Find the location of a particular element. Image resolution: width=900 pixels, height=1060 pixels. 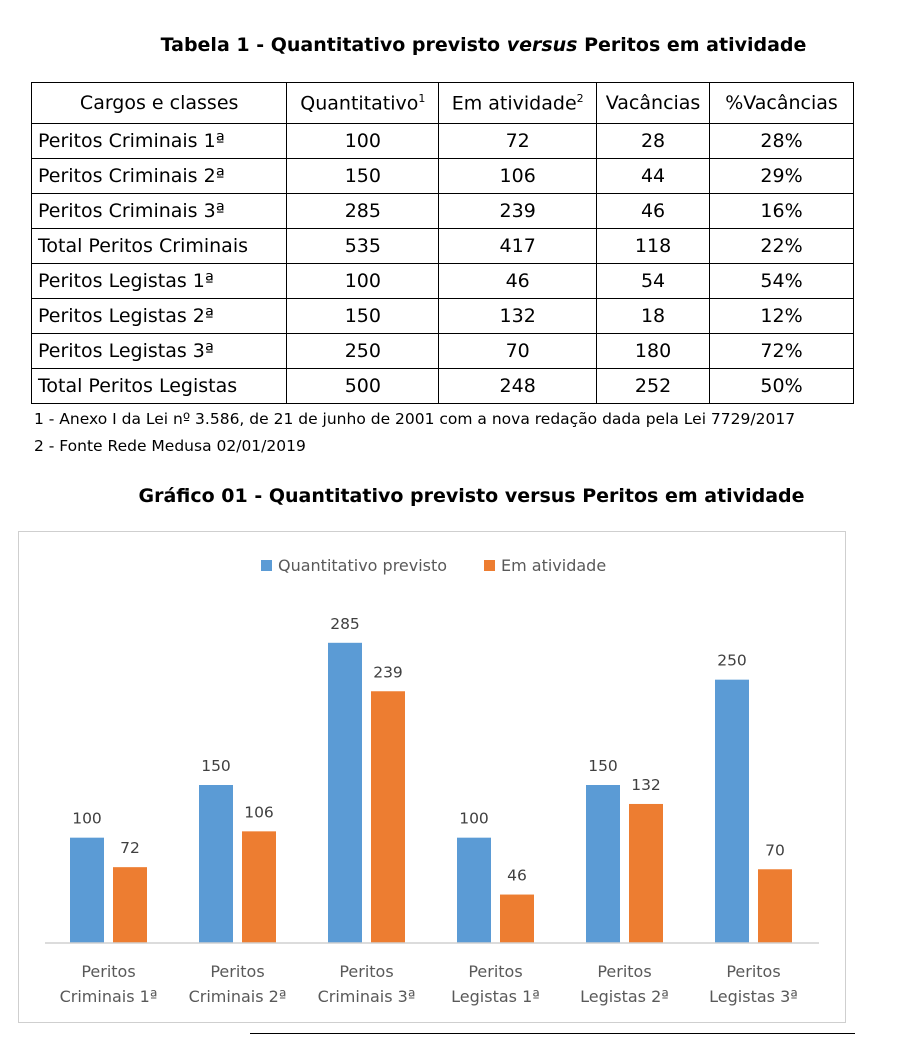

data-label-0-1: 150 is located at coordinates (216, 766).